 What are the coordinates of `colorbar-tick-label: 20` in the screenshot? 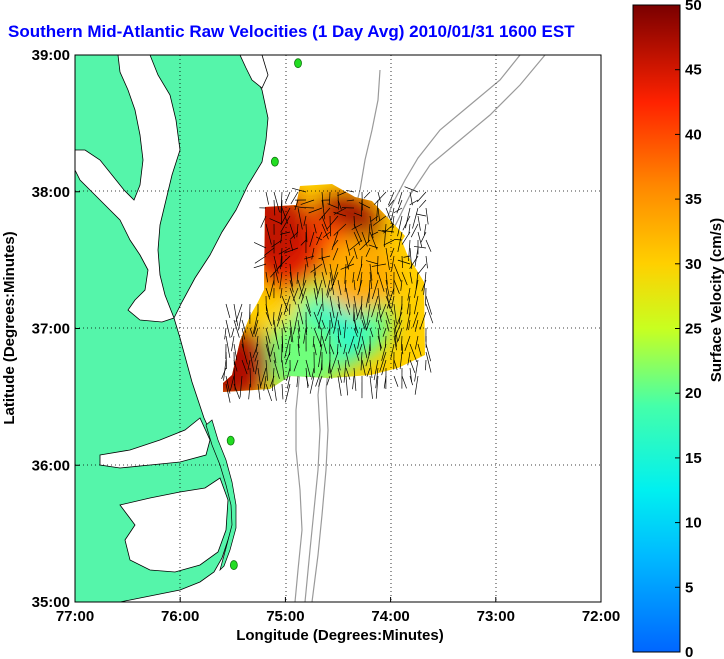 It's located at (693, 393).